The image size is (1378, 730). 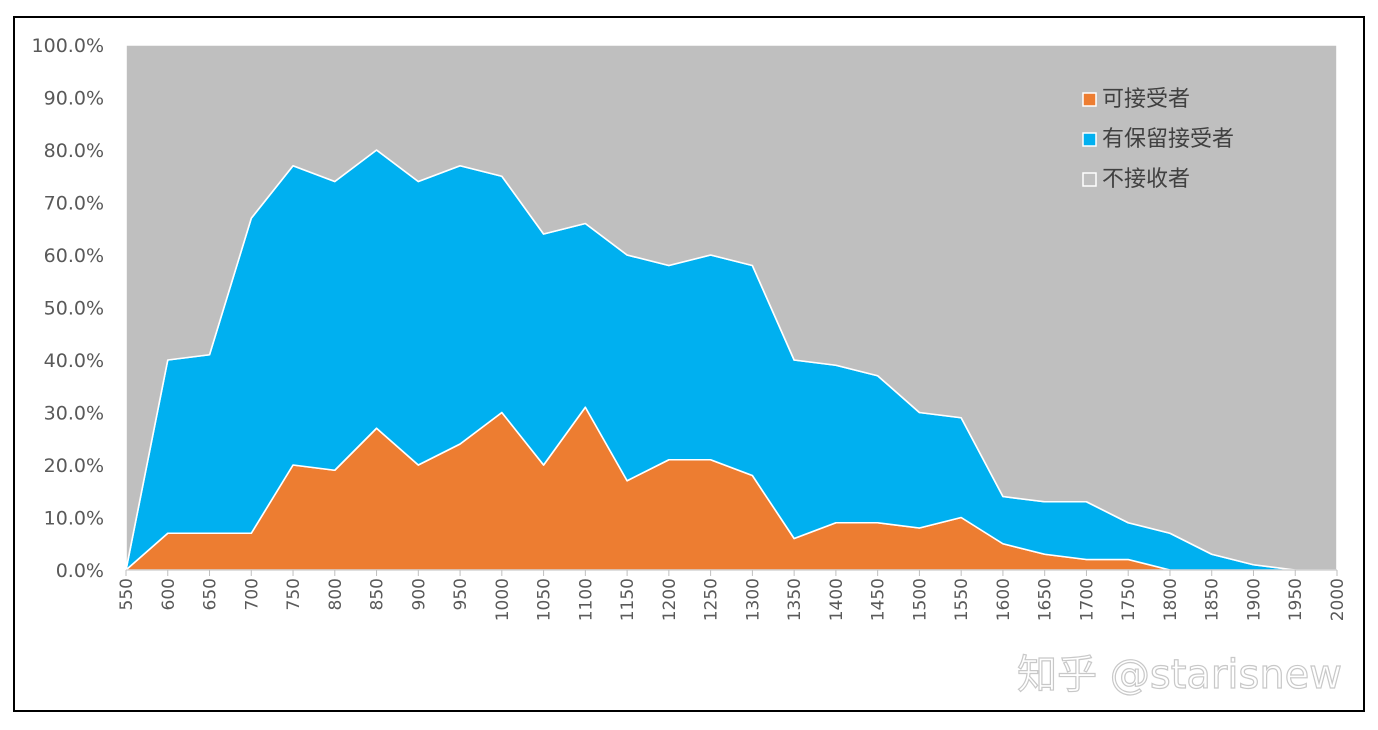 I want to click on y-tick-label: 20.0%, so click(x=74, y=466).